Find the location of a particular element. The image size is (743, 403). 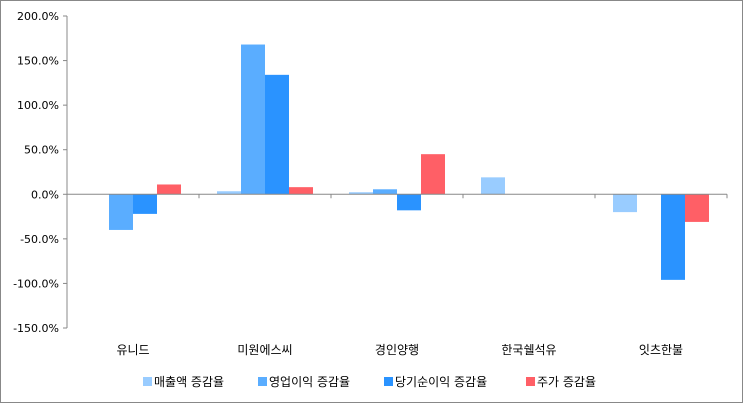

category-label: 유니드 is located at coordinates (132, 350).